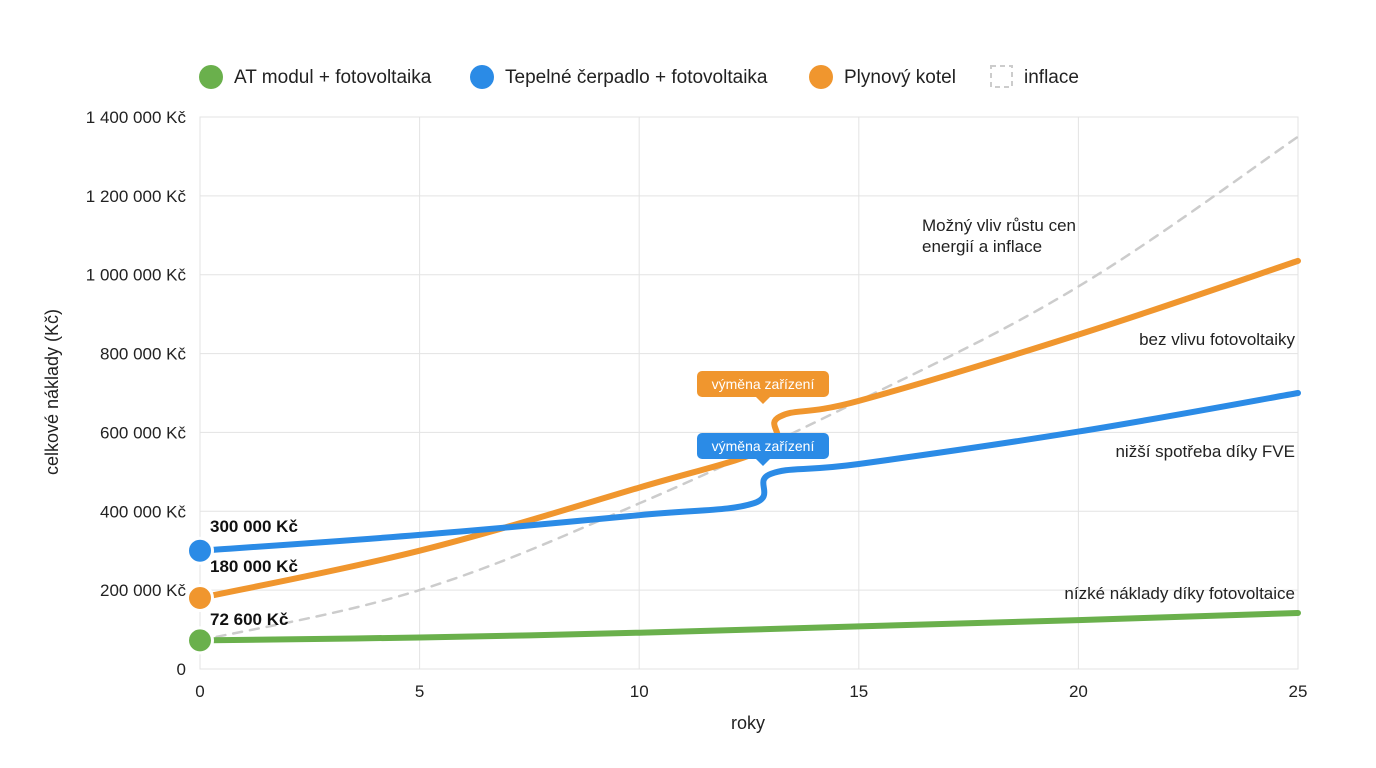 This screenshot has height=768, width=1376. Describe the element at coordinates (254, 566) in the screenshot. I see `start-value-plynovy-kotel: 180 000 Kč` at that location.